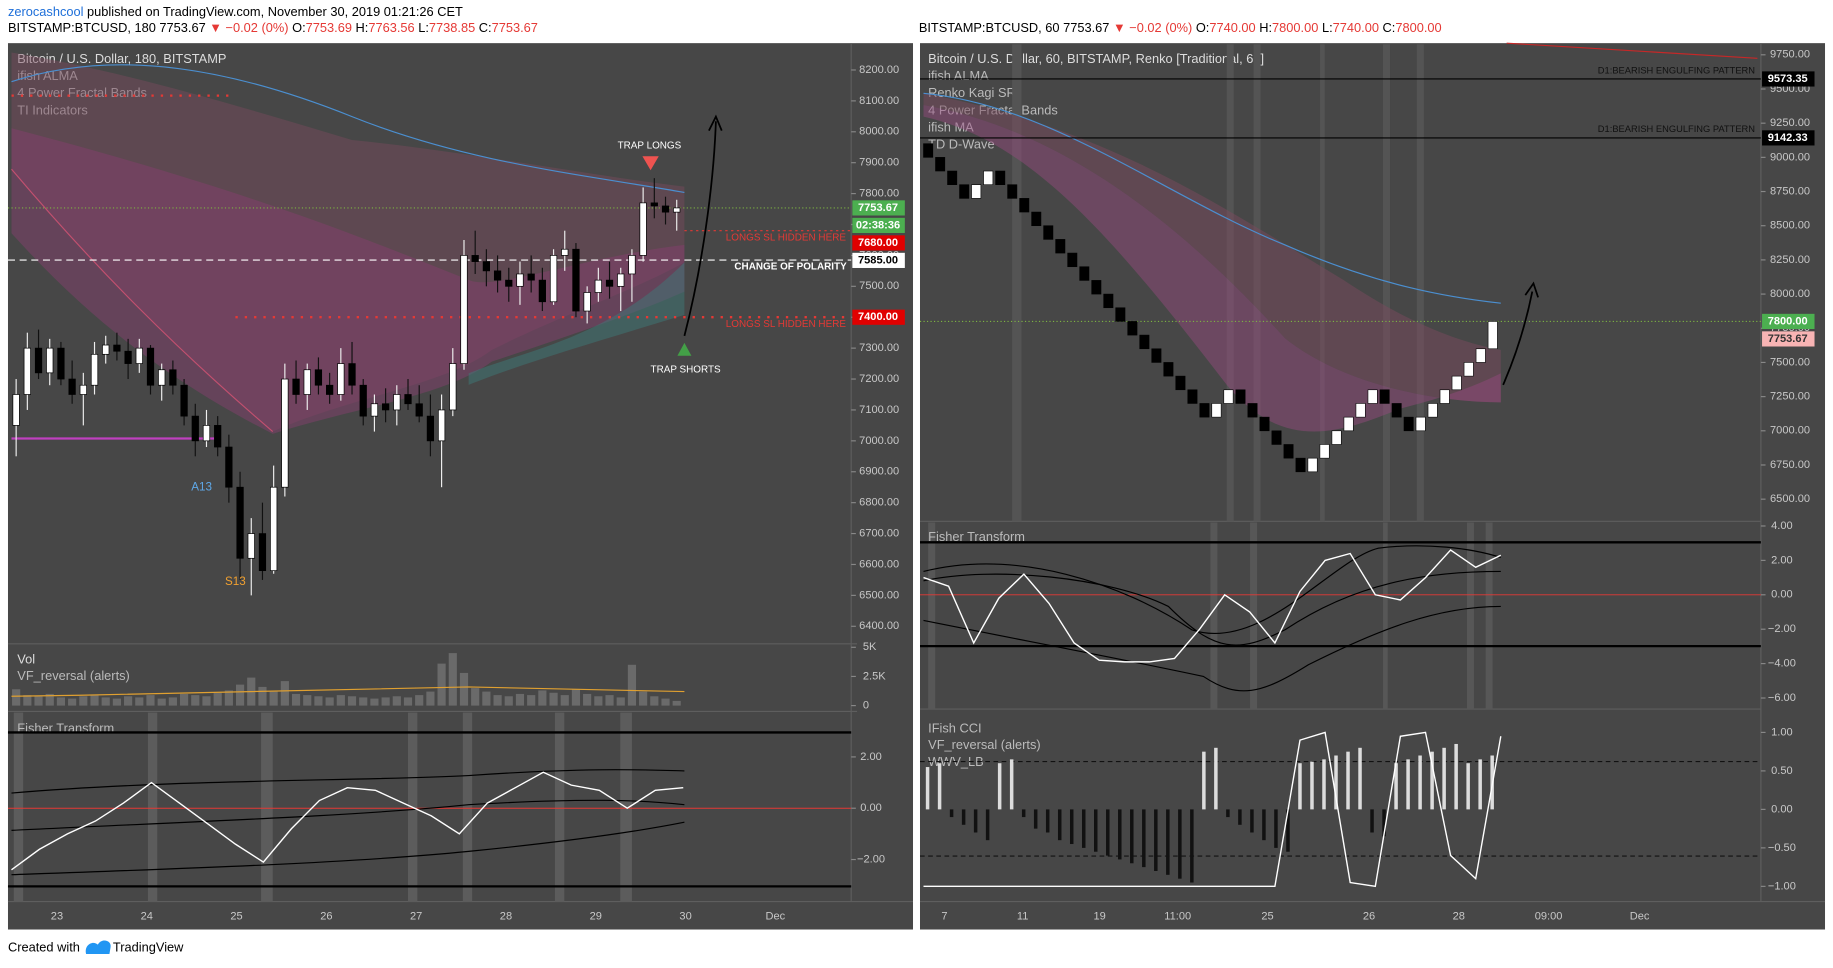 This screenshot has height=968, width=1833. I want to click on y-tick-label: 6900.00, so click(879, 472).